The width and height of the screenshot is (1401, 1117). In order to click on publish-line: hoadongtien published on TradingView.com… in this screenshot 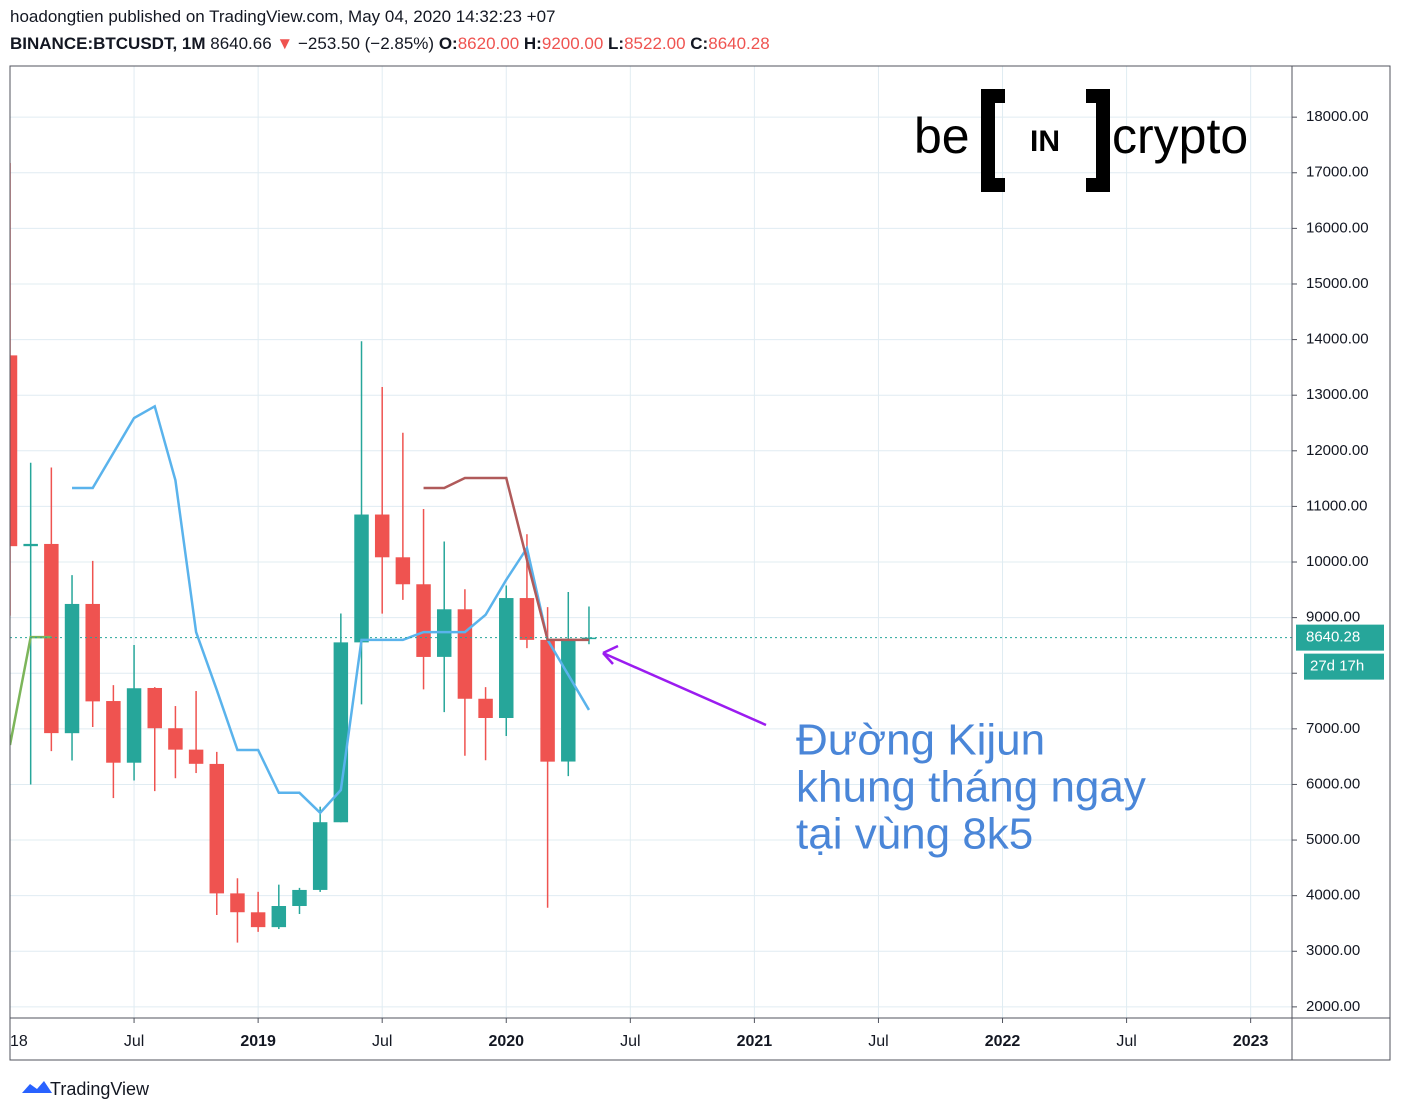, I will do `click(283, 16)`.